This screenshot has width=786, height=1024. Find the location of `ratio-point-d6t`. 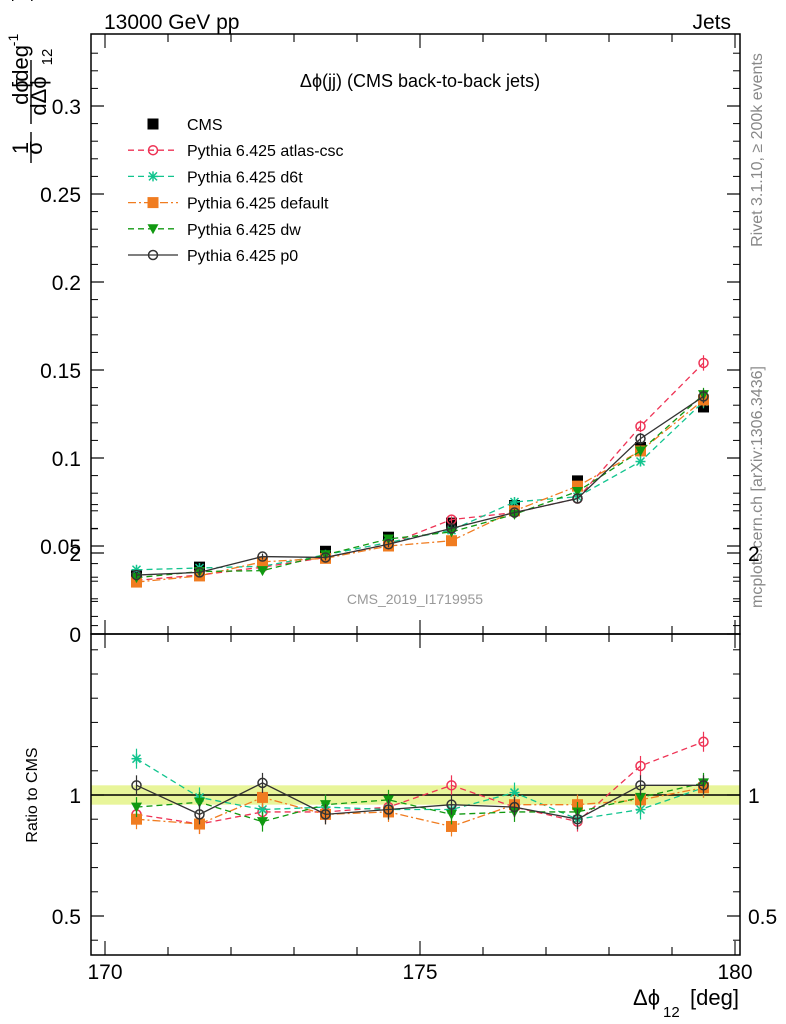

ratio-point-d6t is located at coordinates (136, 758).